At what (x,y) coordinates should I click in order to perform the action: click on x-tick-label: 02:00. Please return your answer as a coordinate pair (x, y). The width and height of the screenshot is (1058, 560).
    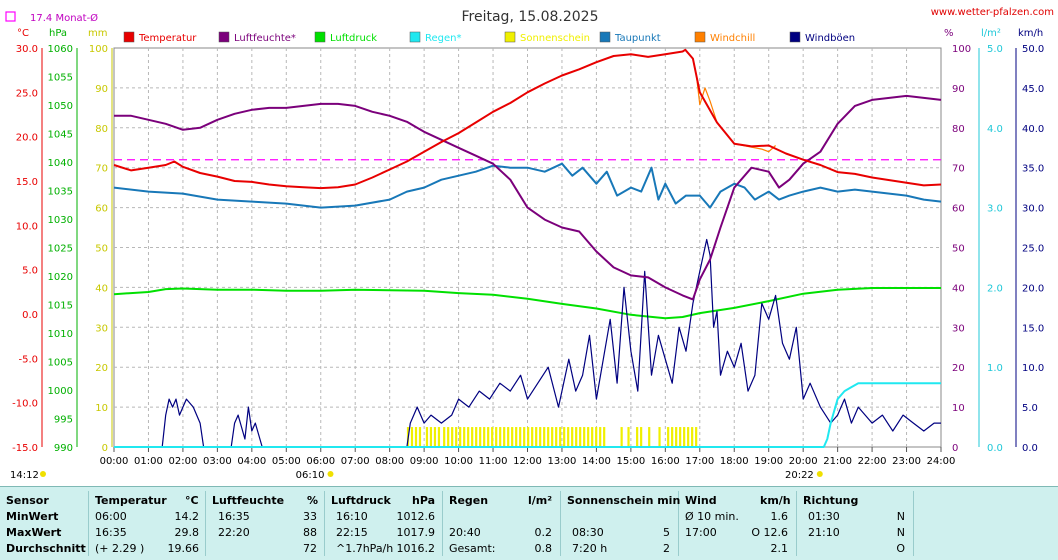
    Looking at the image, I should click on (183, 461).